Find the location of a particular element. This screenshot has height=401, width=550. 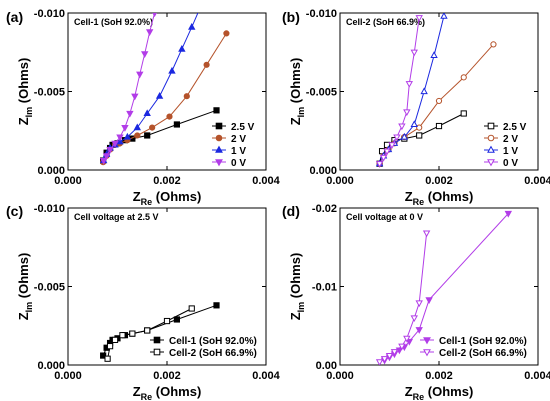

y-tick-label: 0.00 is located at coordinates (326, 366).